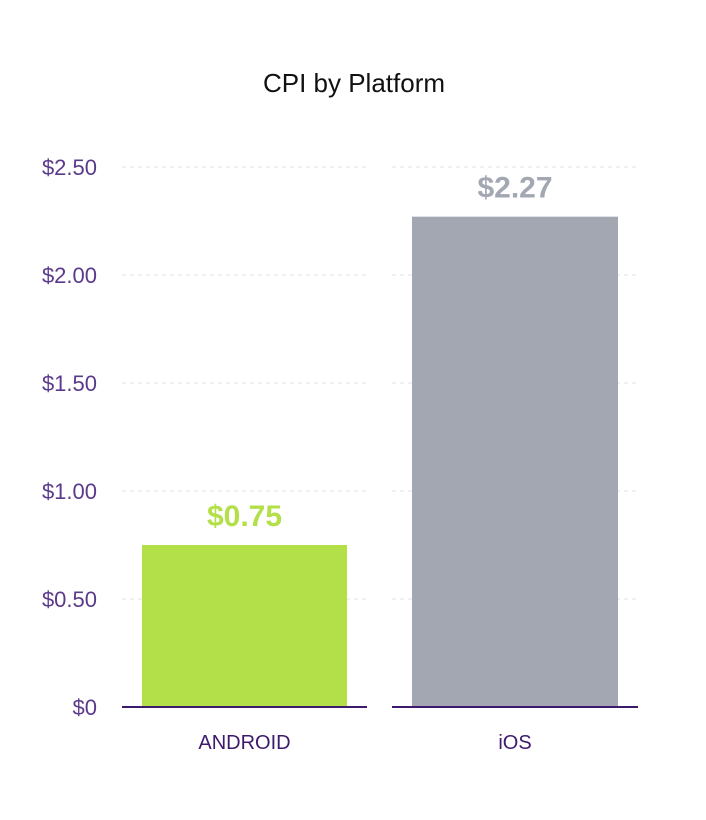 The height and width of the screenshot is (820, 706). Describe the element at coordinates (244, 516) in the screenshot. I see `data-label: $0.75` at that location.